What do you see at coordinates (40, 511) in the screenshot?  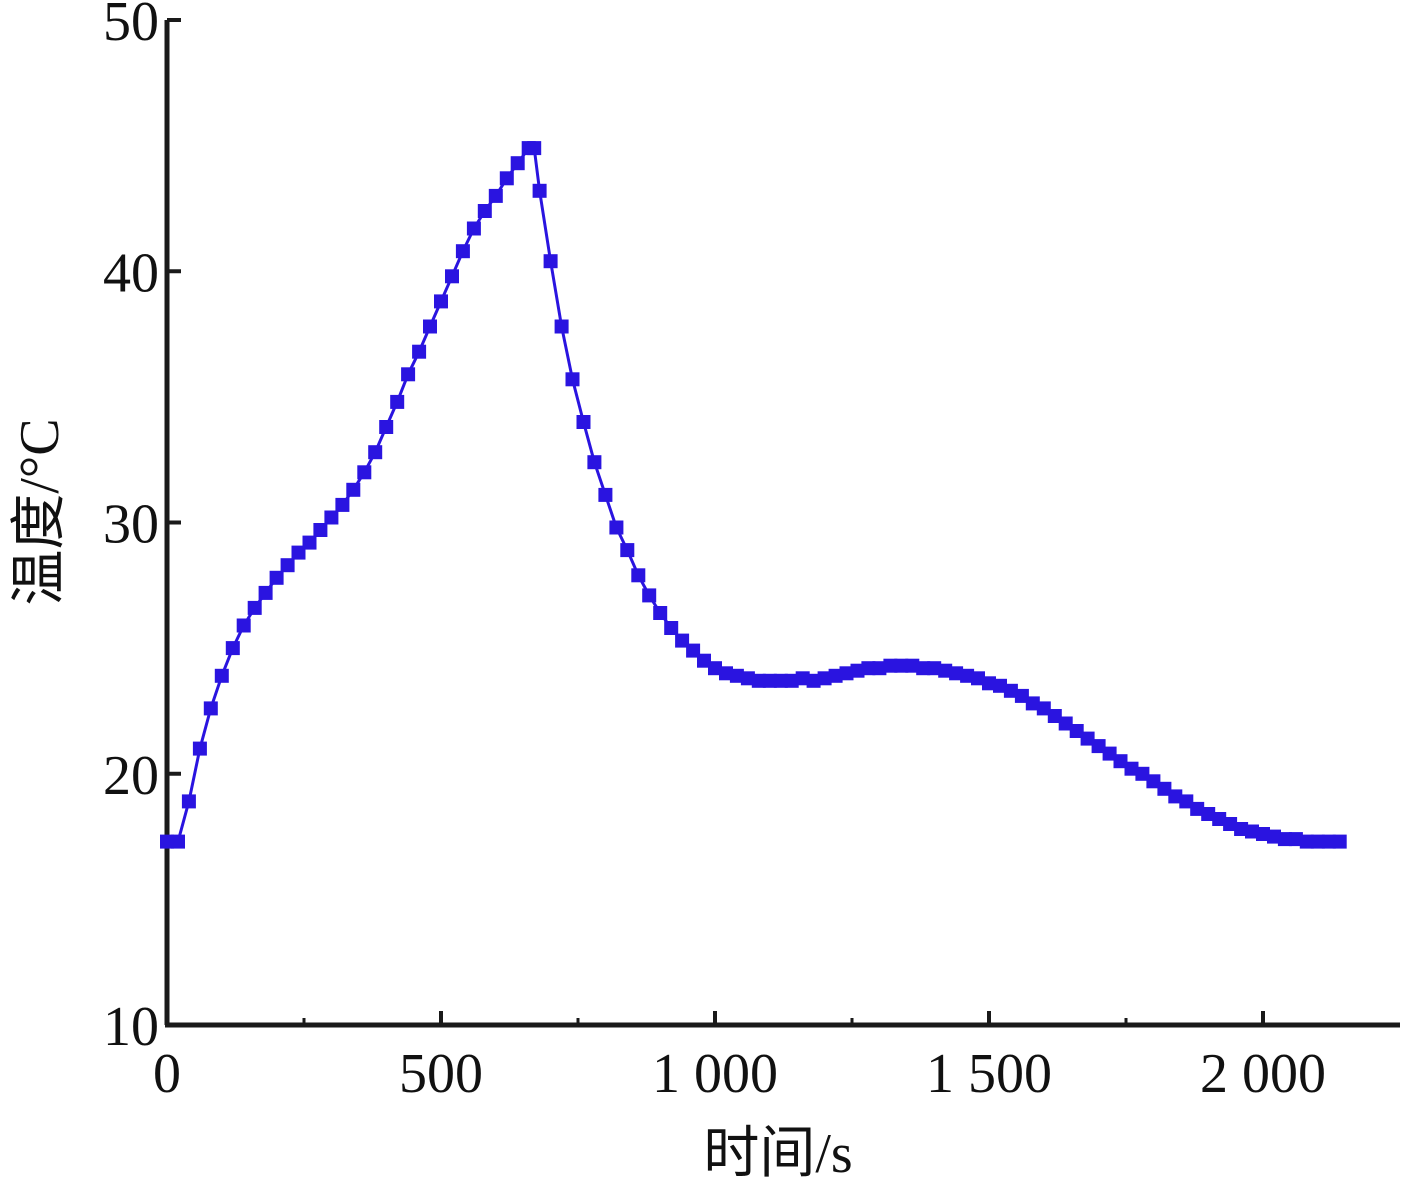 I see `y-axis-label: 温度/°C` at bounding box center [40, 511].